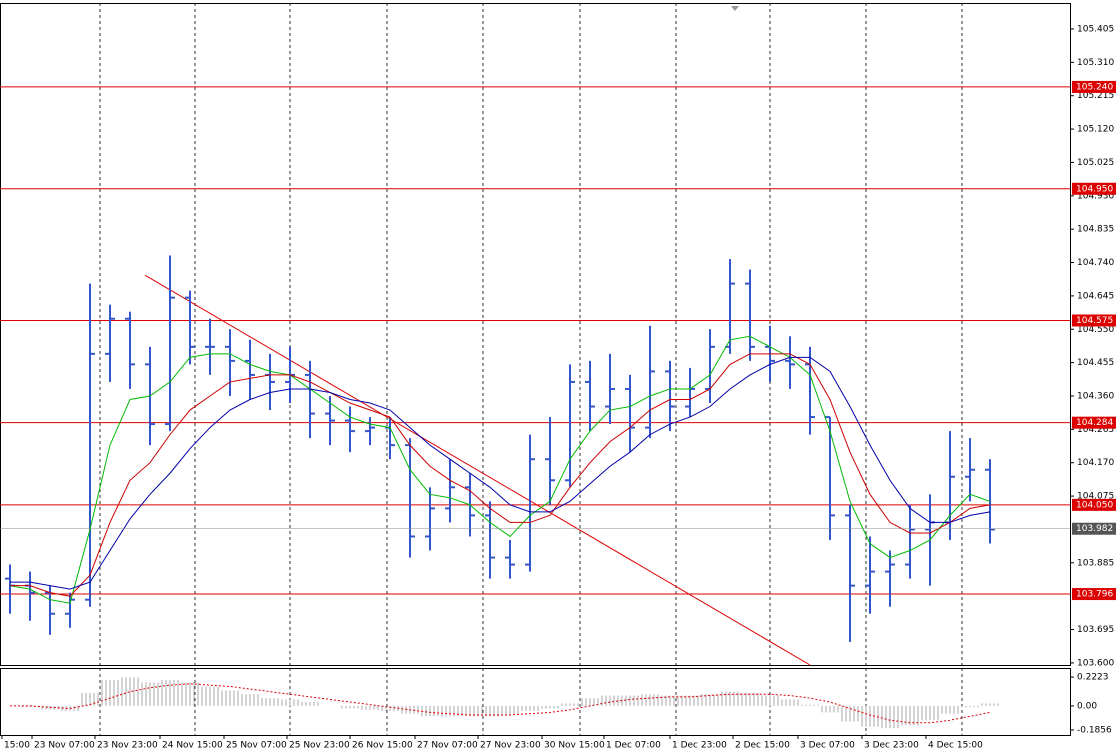 The image size is (1120, 755). I want to click on osc-tick-label: -0.1856, so click(1094, 731).